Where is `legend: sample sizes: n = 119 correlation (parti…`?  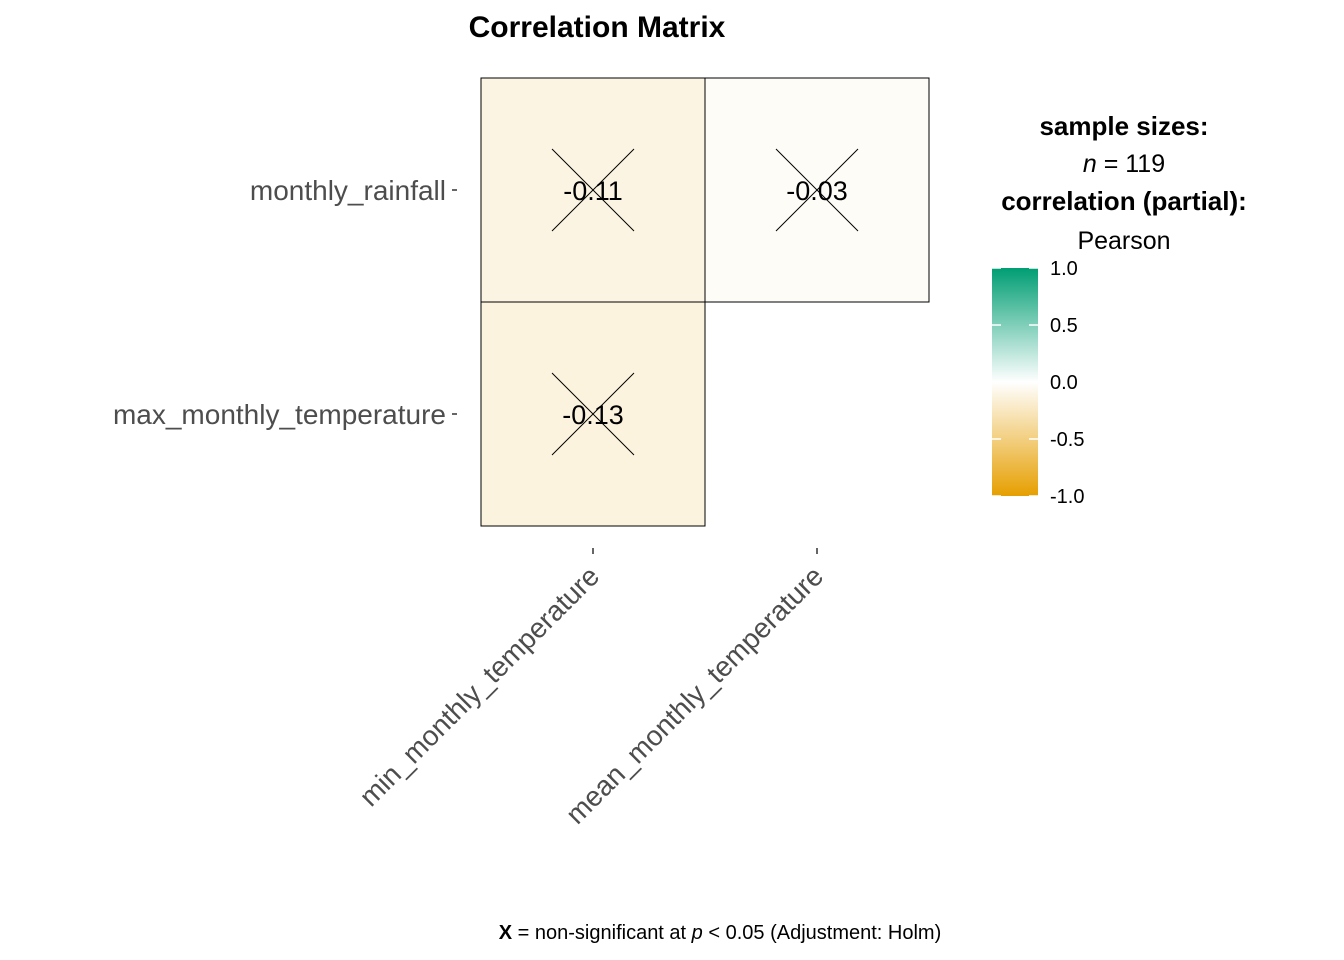
legend: sample sizes: n = 119 correlation (parti… is located at coordinates (1119, 309).